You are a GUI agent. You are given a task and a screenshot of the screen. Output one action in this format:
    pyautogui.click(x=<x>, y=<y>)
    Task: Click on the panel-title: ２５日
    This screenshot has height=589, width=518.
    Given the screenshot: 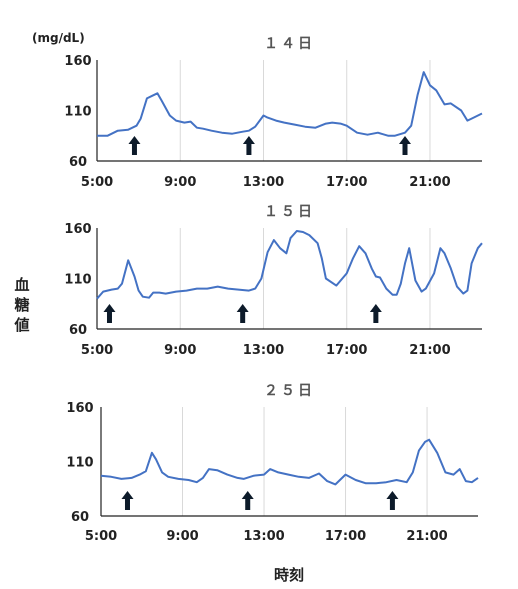 What is the action you would take?
    pyautogui.click(x=289, y=391)
    